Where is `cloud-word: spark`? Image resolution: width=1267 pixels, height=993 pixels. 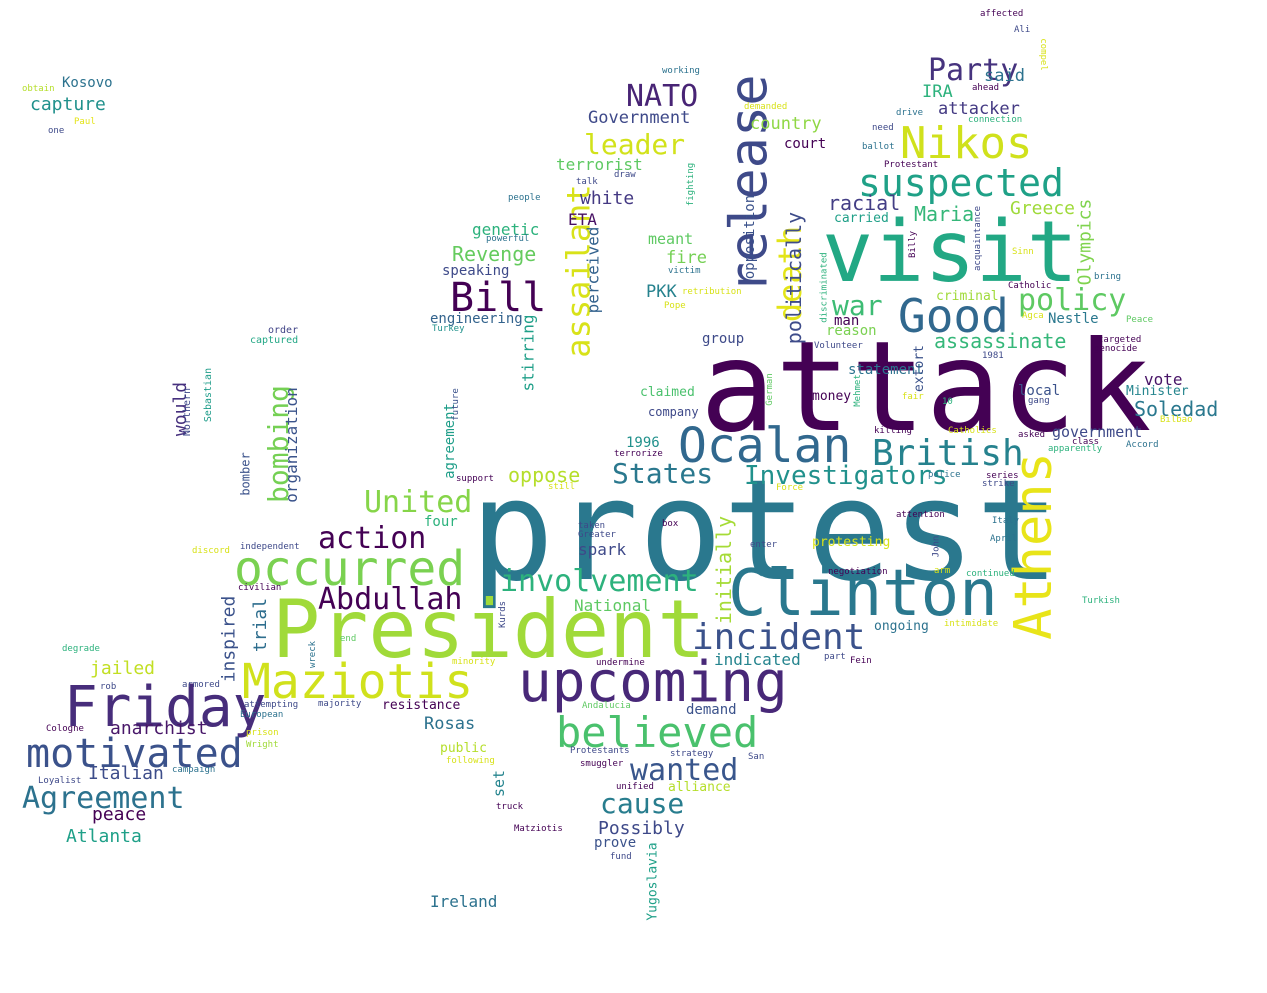 cloud-word: spark is located at coordinates (602, 549).